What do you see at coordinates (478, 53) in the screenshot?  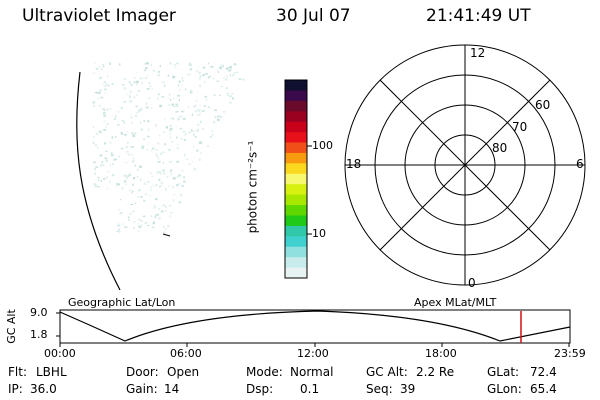 I see `mlt-label-12: 12` at bounding box center [478, 53].